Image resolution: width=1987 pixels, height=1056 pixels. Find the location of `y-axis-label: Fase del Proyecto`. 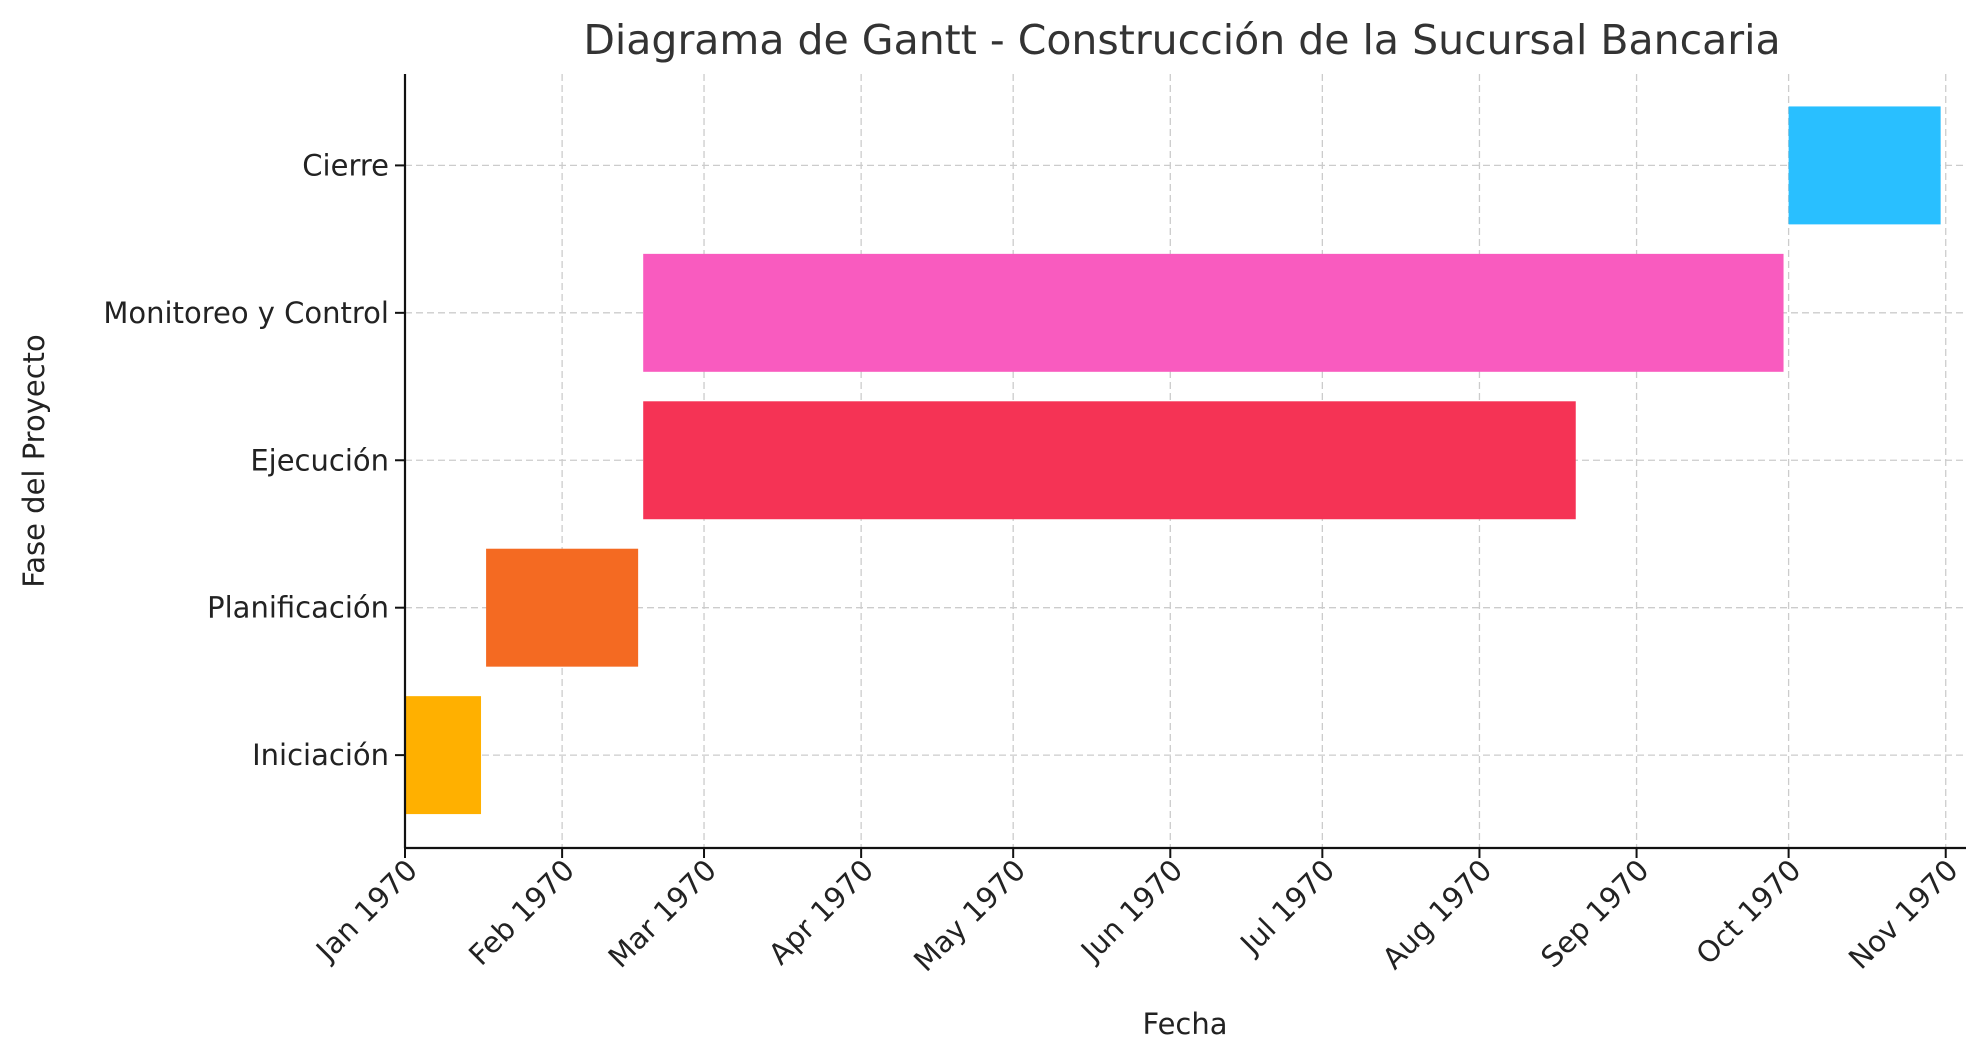

y-axis-label: Fase del Proyecto is located at coordinates (34, 461).